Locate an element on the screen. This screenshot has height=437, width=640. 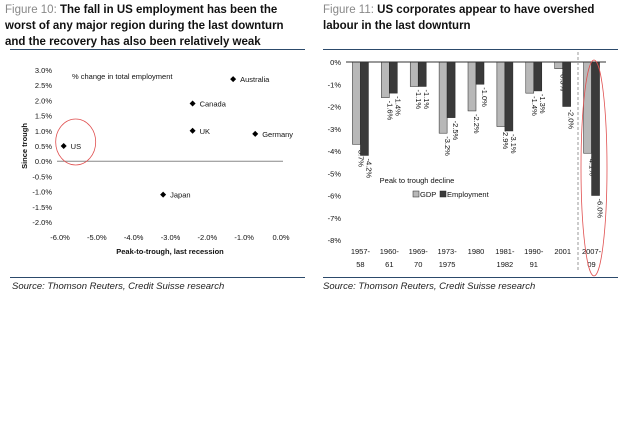
title-rule-right is located at coordinates (470, 49).